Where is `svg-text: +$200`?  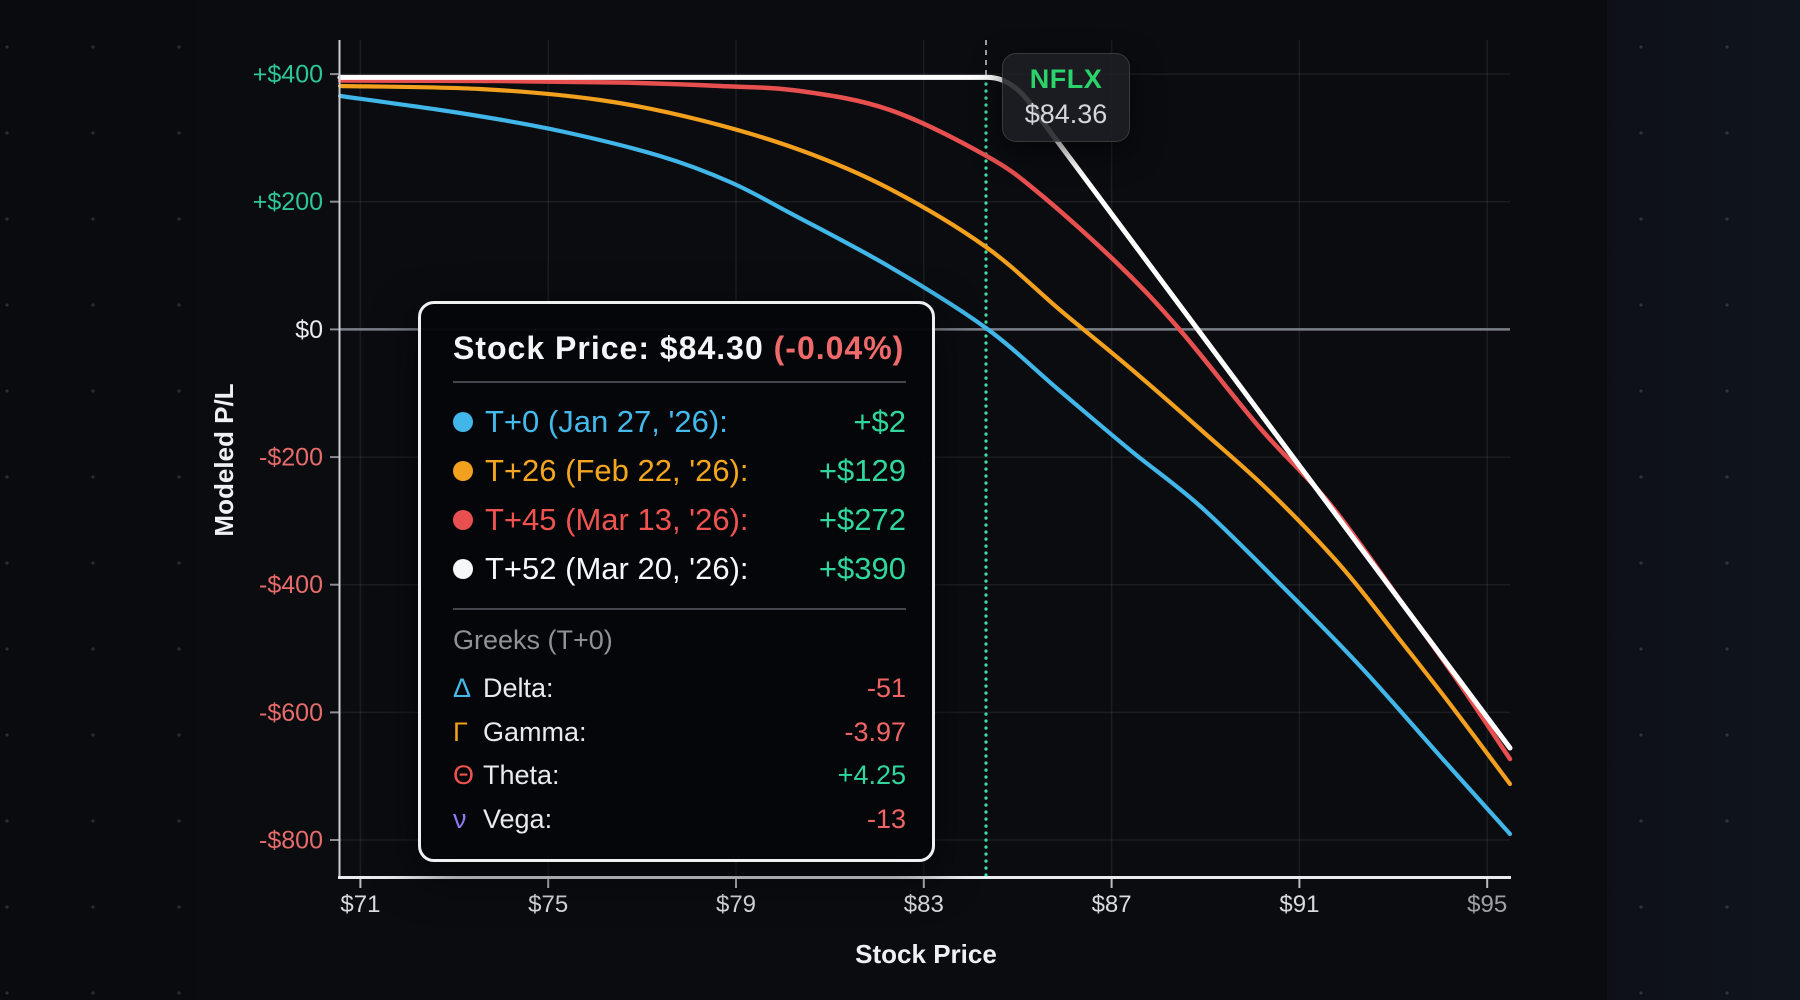 svg-text: +$200 is located at coordinates (288, 202).